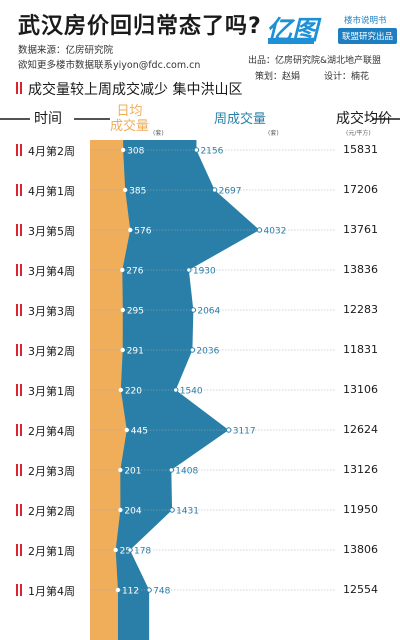 The height and width of the screenshot is (640, 400). Describe the element at coordinates (161, 592) in the screenshot. I see `weekly-value-label: 748` at that location.